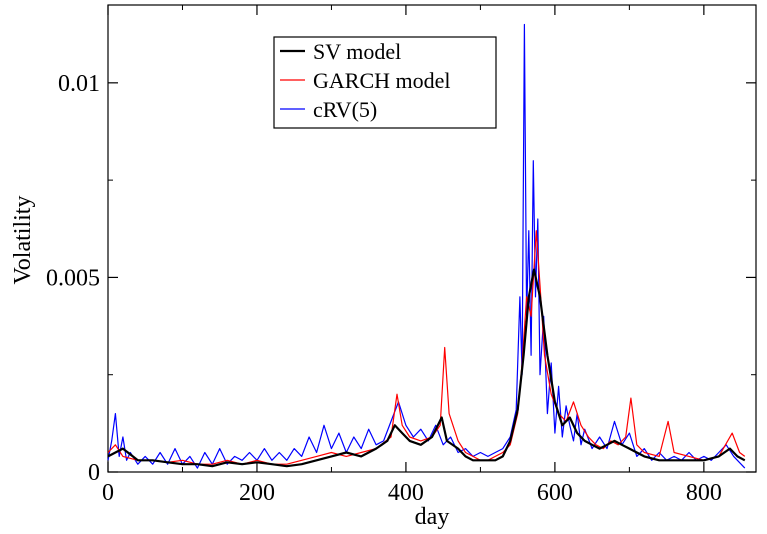 This screenshot has height=534, width=767. Describe the element at coordinates (406, 493) in the screenshot. I see `x-tick-label: 400` at that location.